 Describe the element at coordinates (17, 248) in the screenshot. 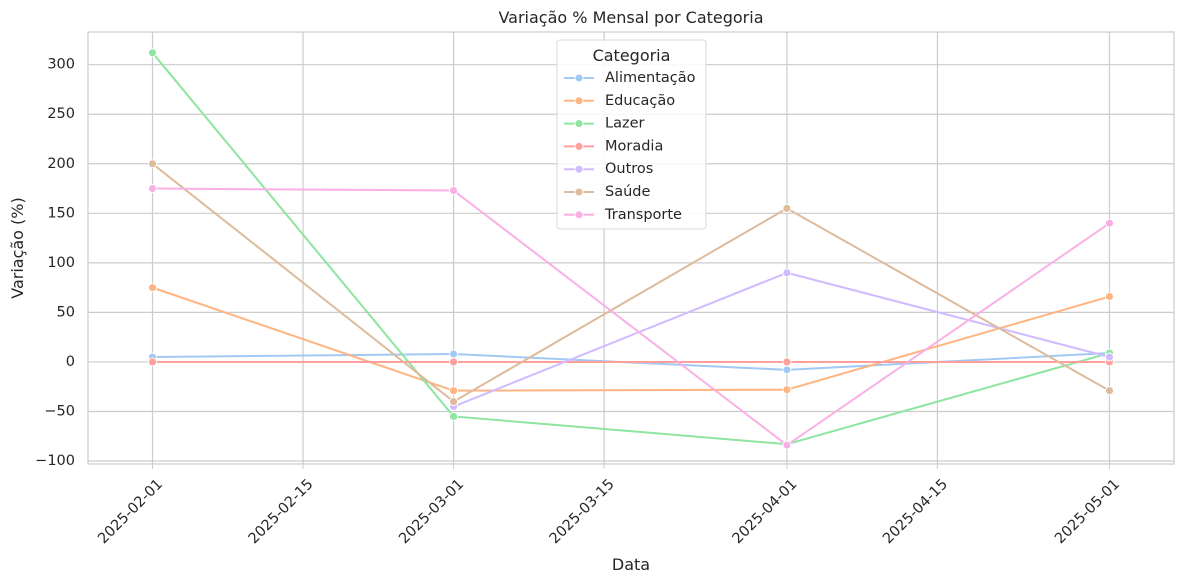

I see `y-axis-label: Variação (%)` at that location.